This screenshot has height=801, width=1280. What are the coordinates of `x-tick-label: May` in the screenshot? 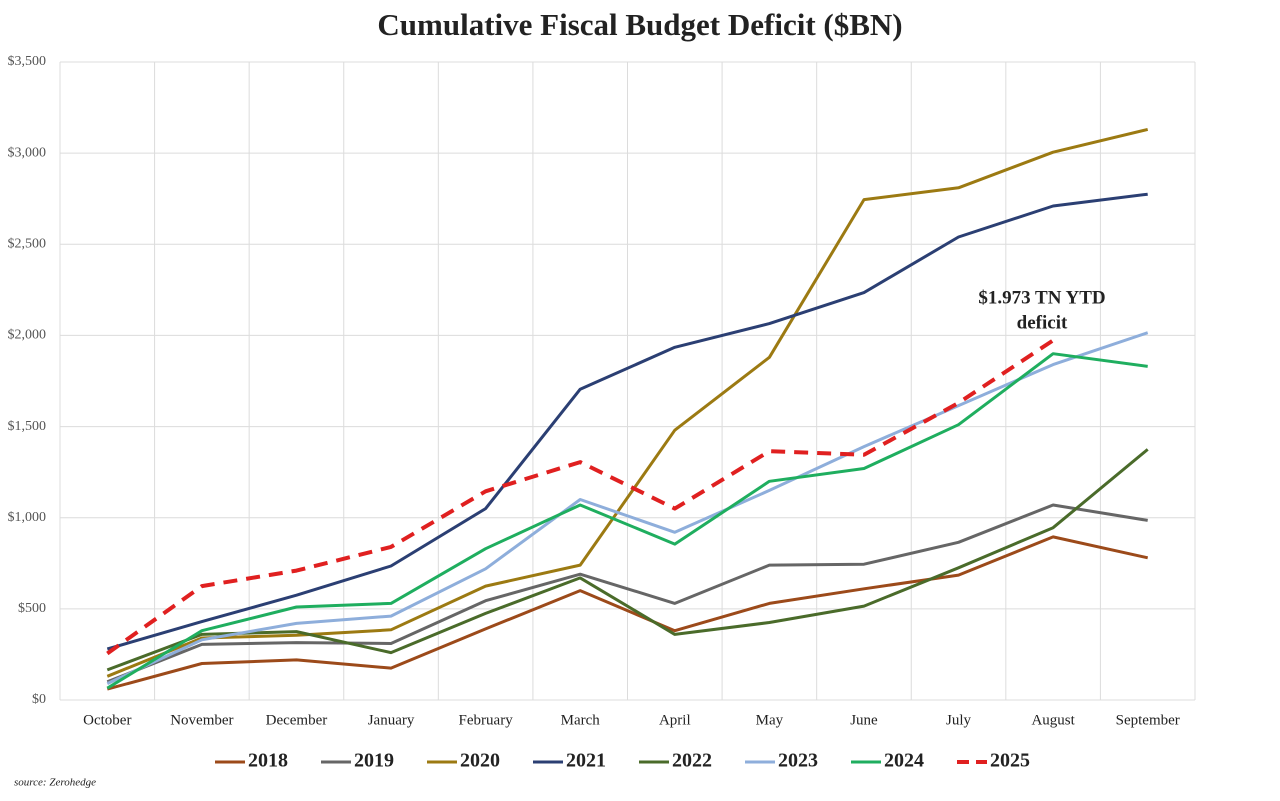 It's located at (770, 720).